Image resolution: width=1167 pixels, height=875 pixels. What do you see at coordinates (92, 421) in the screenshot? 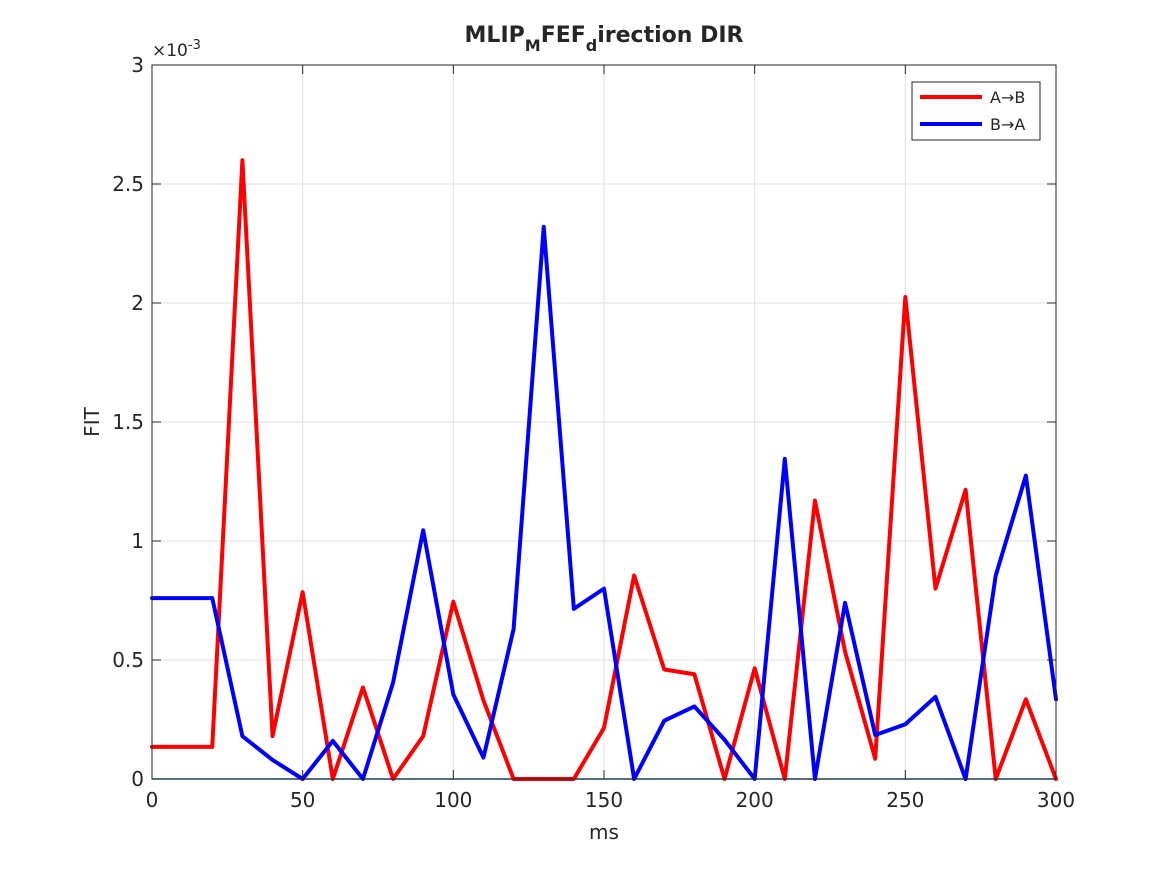
I see `y-axis-label: FIT` at bounding box center [92, 421].